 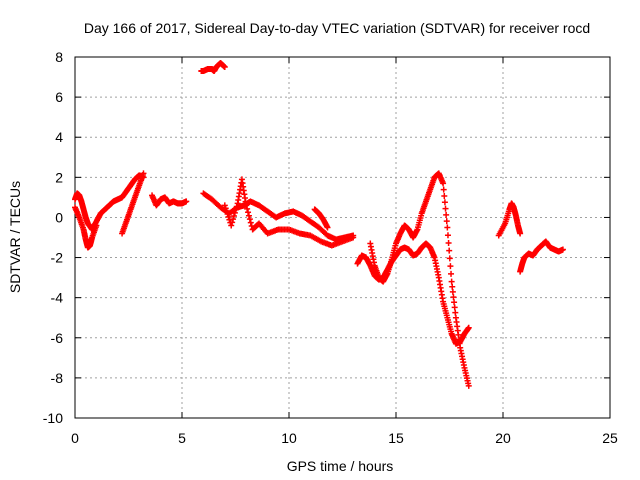 What do you see at coordinates (59, 217) in the screenshot?
I see `y-tick-label: 0` at bounding box center [59, 217].